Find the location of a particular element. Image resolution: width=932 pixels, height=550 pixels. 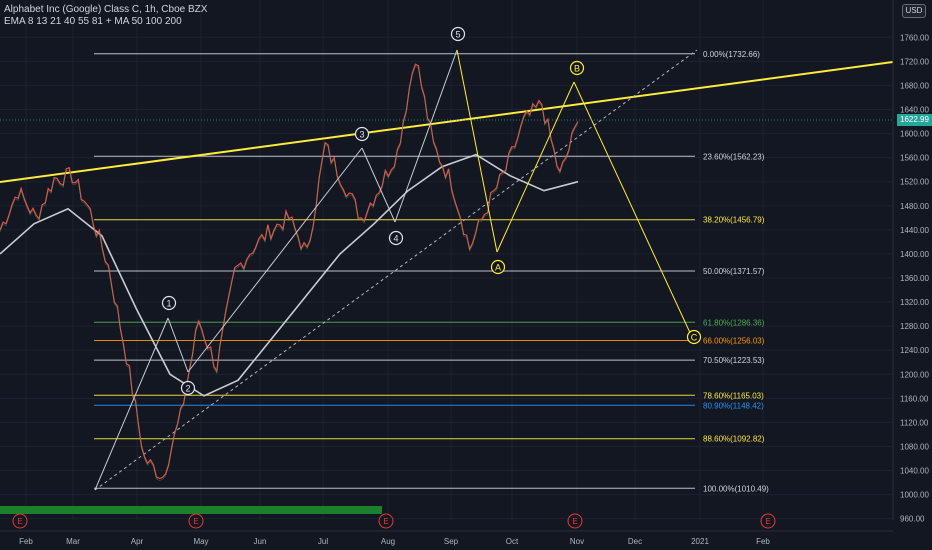

price-tick-label: 1240.00 is located at coordinates (914, 350).